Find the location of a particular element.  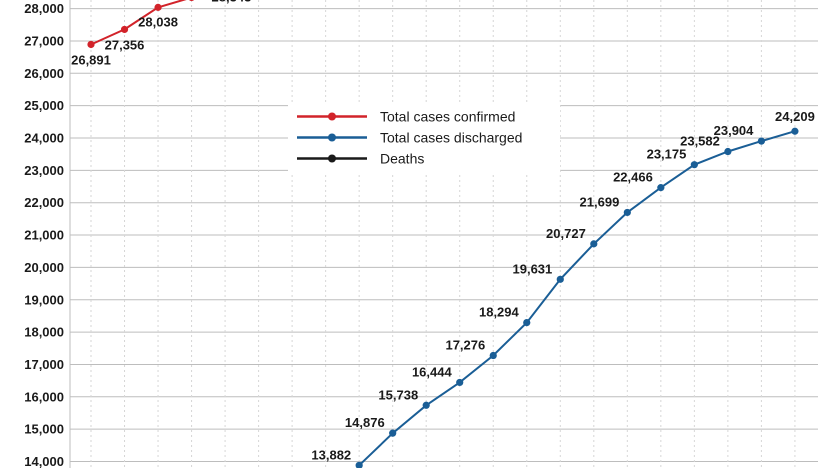

y-tick-label: 25,000 is located at coordinates (44, 105).